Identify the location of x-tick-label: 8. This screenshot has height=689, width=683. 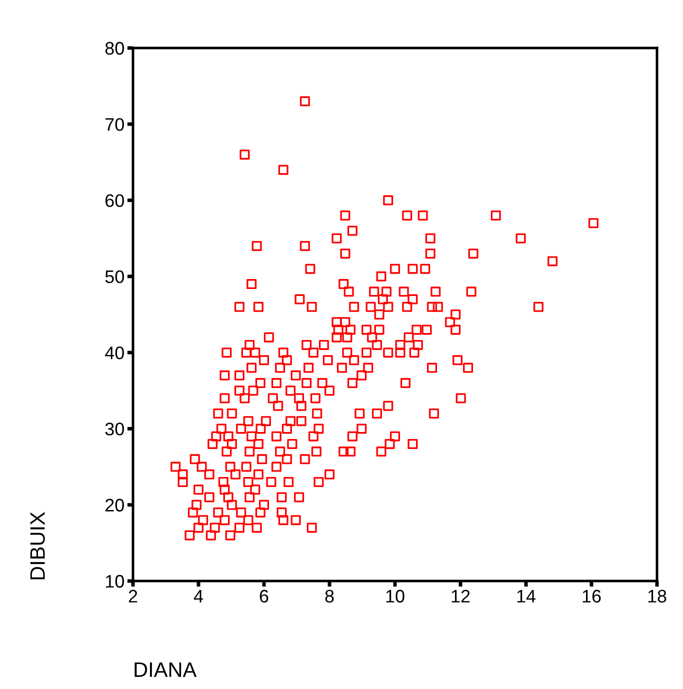
(329, 596).